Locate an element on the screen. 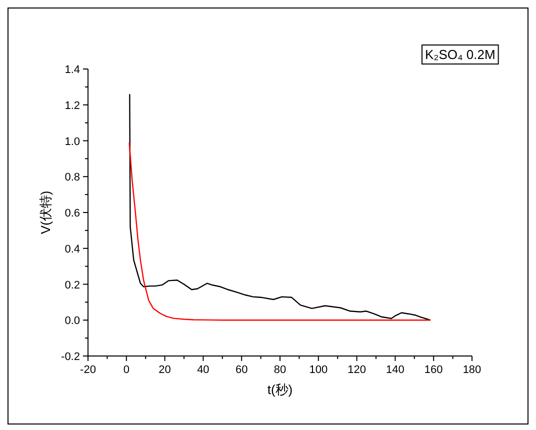 The width and height of the screenshot is (536, 430). x-tick-label: 0 is located at coordinates (126, 370).